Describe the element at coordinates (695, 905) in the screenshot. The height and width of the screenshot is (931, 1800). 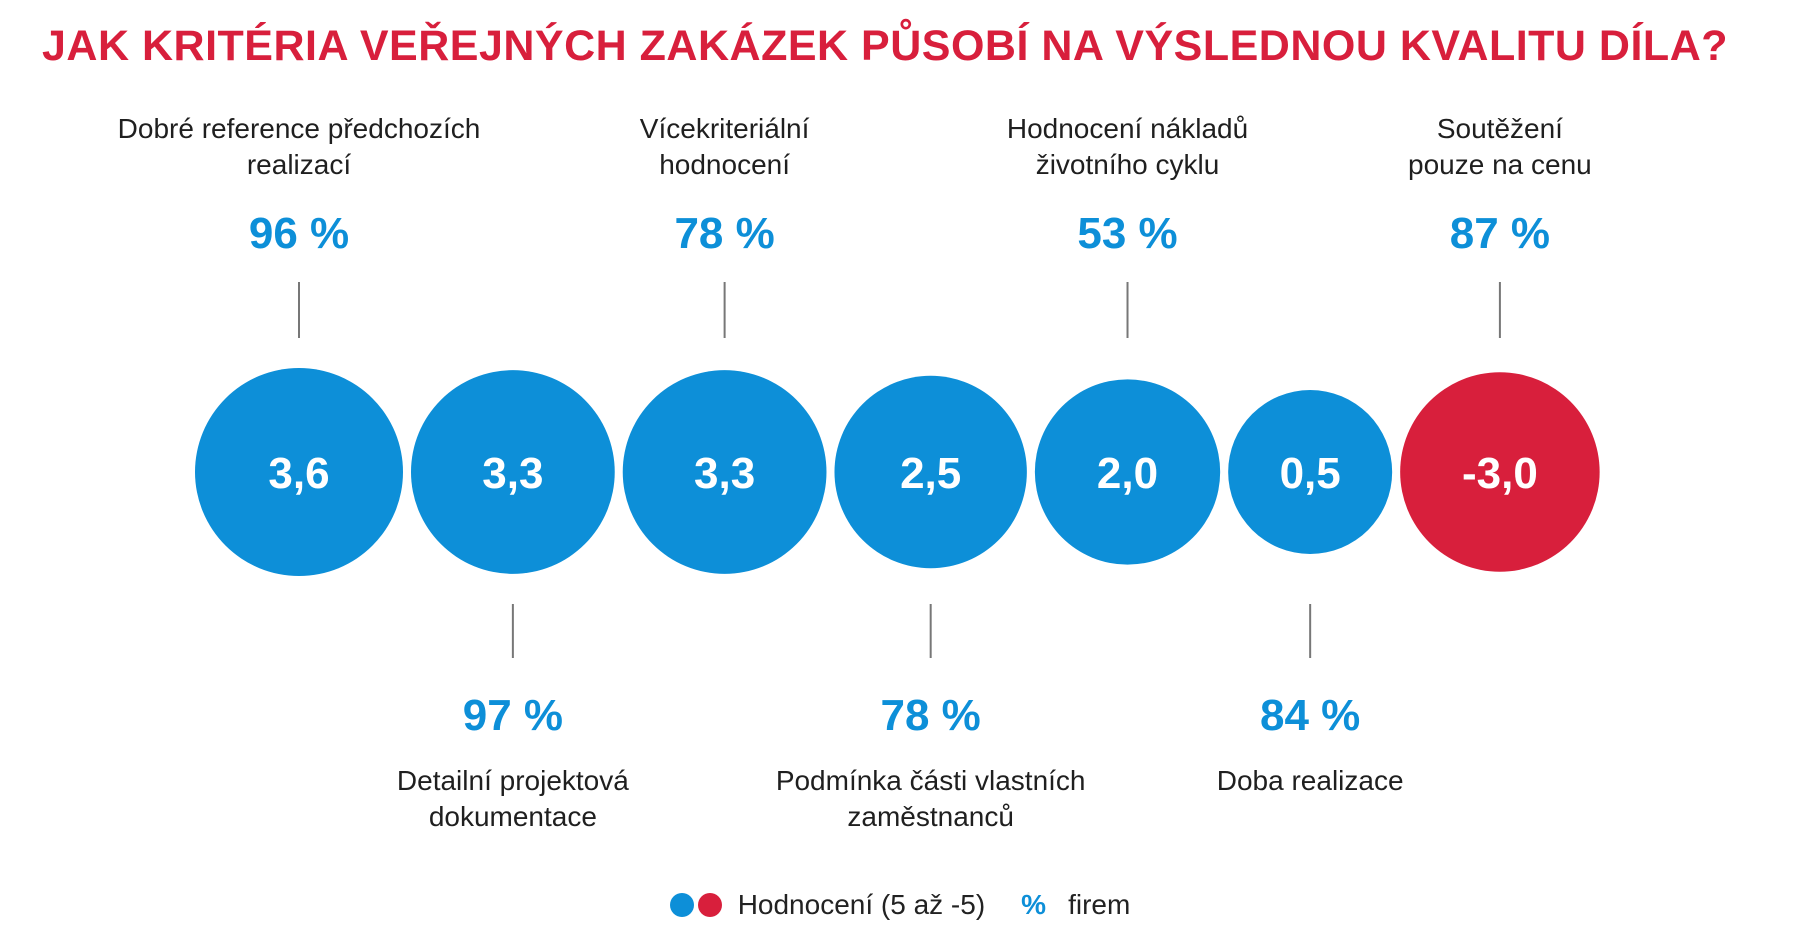
I see `legend-dots` at that location.